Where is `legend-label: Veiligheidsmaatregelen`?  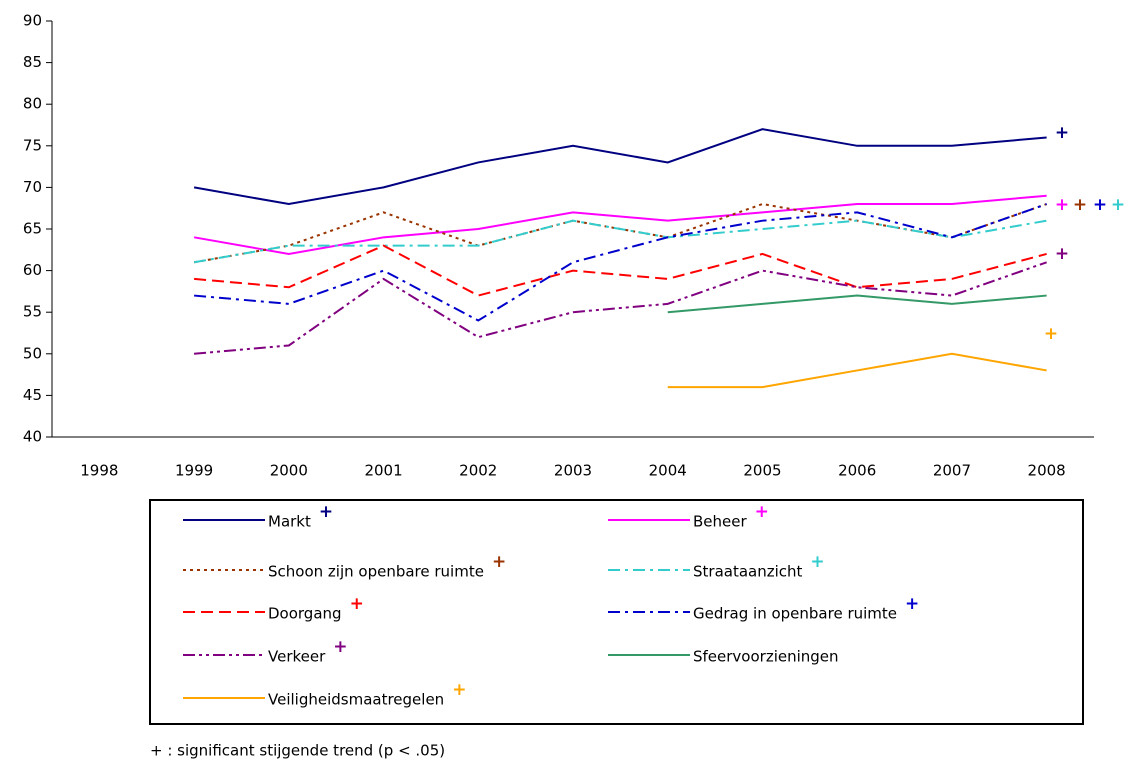 legend-label: Veiligheidsmaatregelen is located at coordinates (356, 700).